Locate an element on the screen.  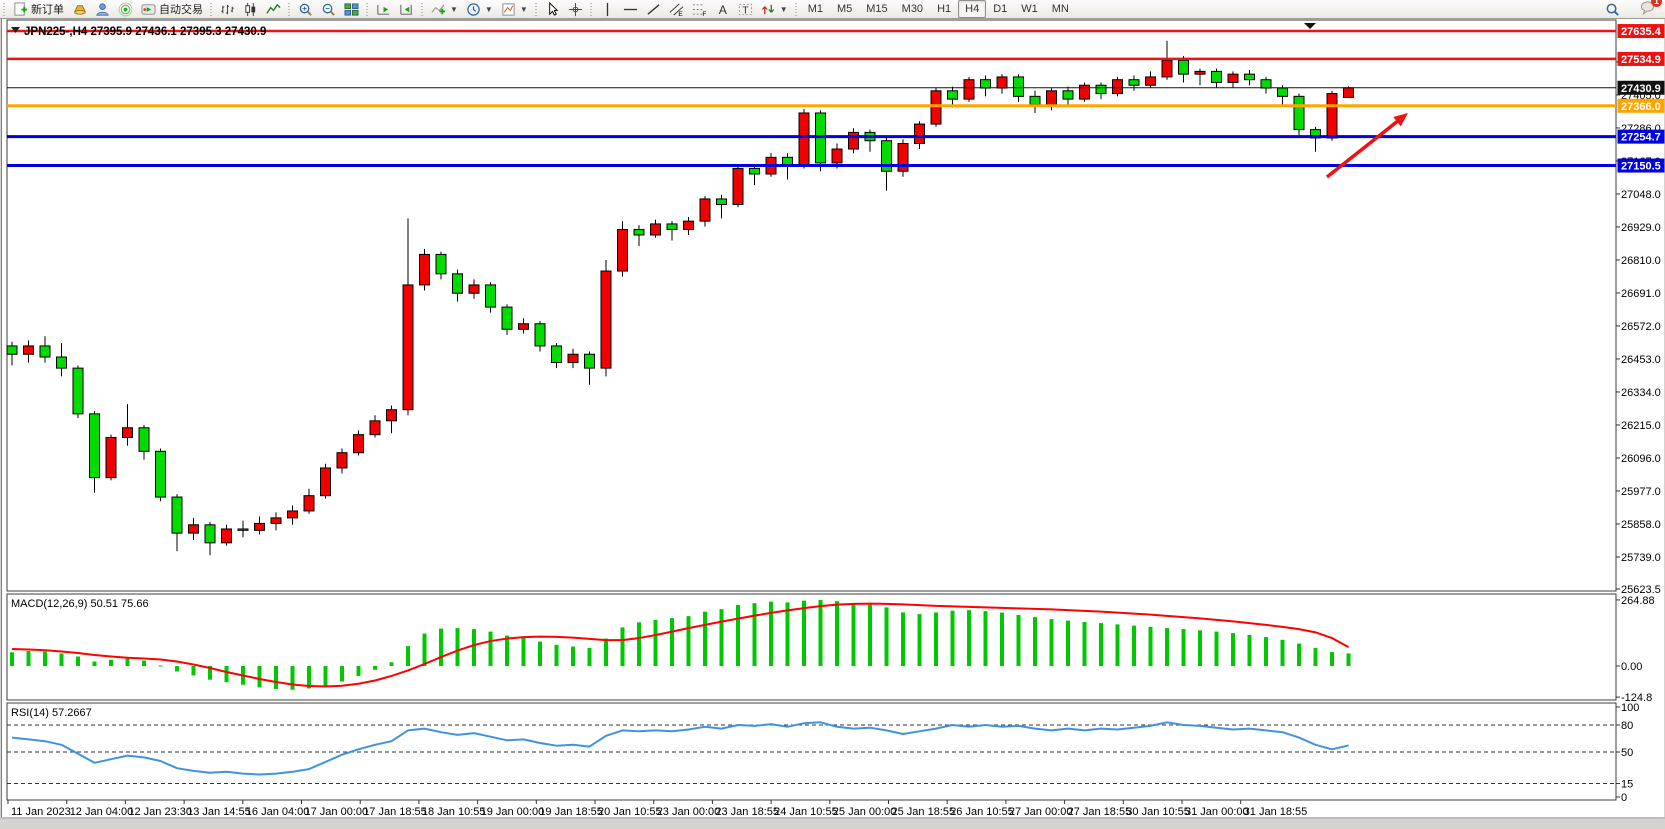
cursor-button is located at coordinates (552, 9).